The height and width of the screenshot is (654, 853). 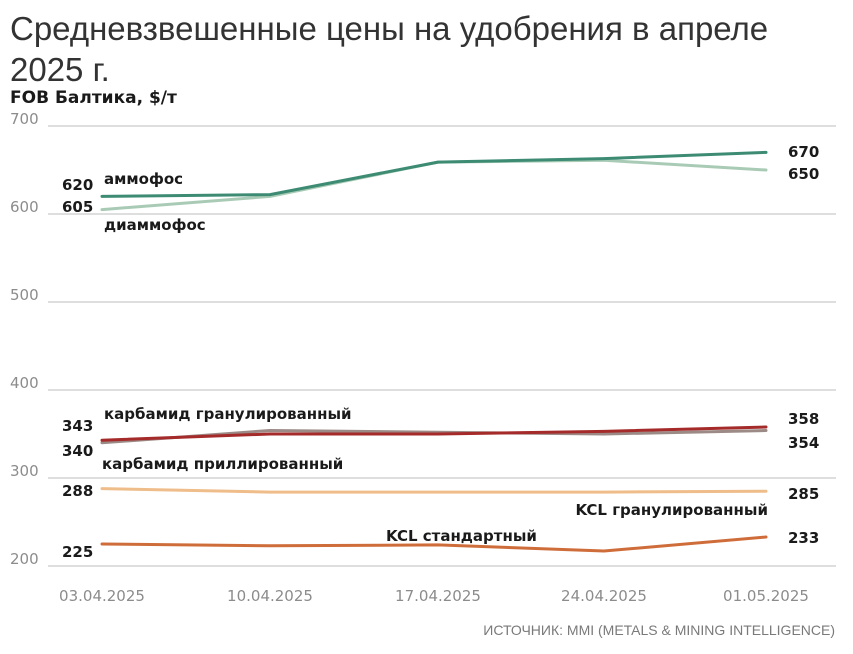 What do you see at coordinates (604, 596) in the screenshot?
I see `x-tick-label: 24.04.2025` at bounding box center [604, 596].